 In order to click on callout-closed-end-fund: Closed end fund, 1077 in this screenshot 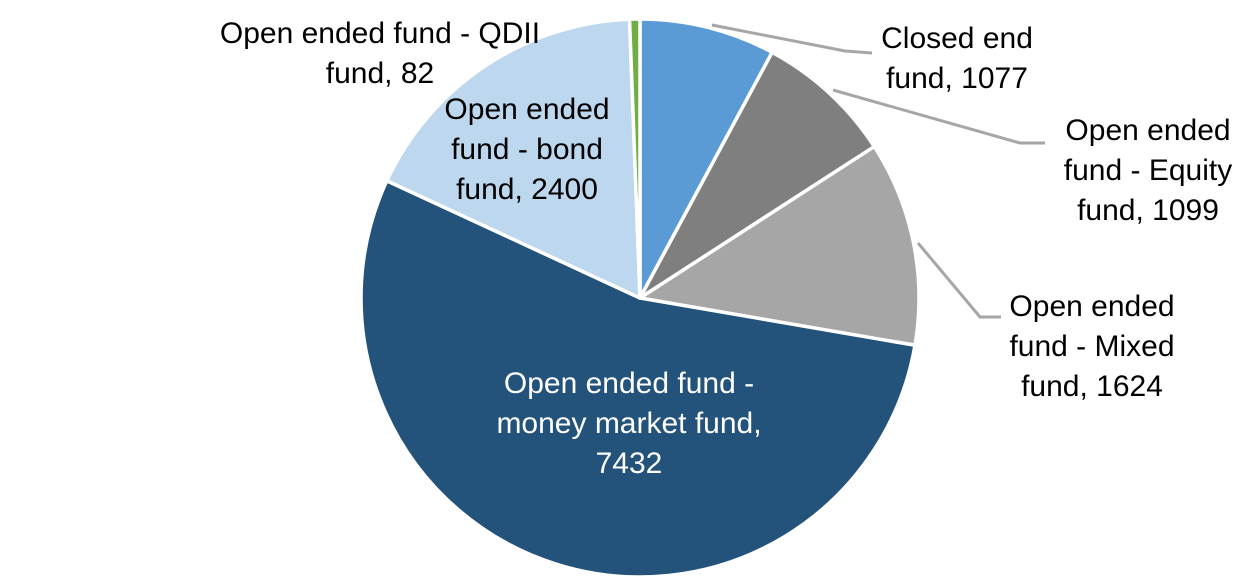, I will do `click(957, 58)`.